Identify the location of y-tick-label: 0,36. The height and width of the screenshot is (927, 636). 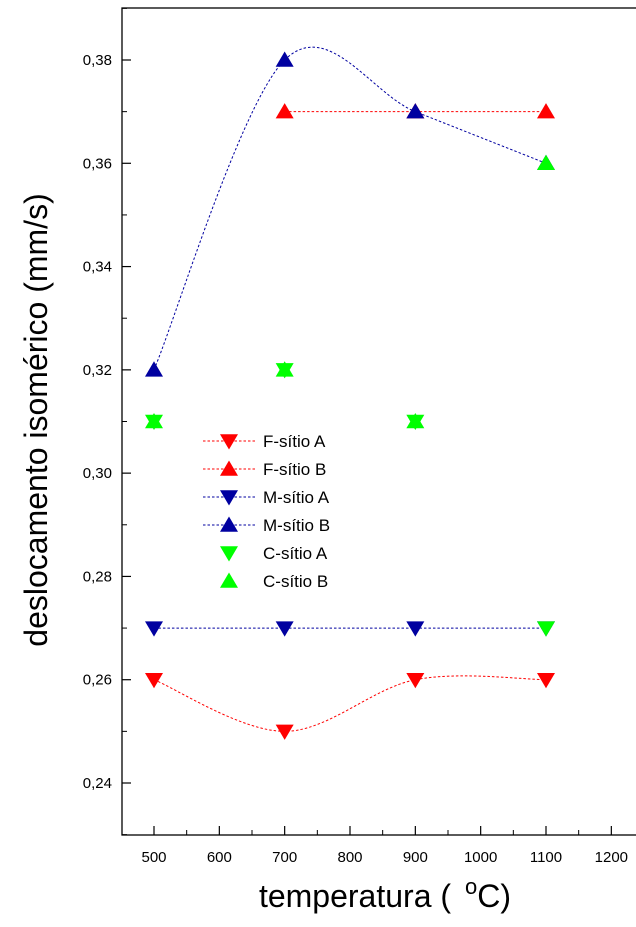
(97, 163).